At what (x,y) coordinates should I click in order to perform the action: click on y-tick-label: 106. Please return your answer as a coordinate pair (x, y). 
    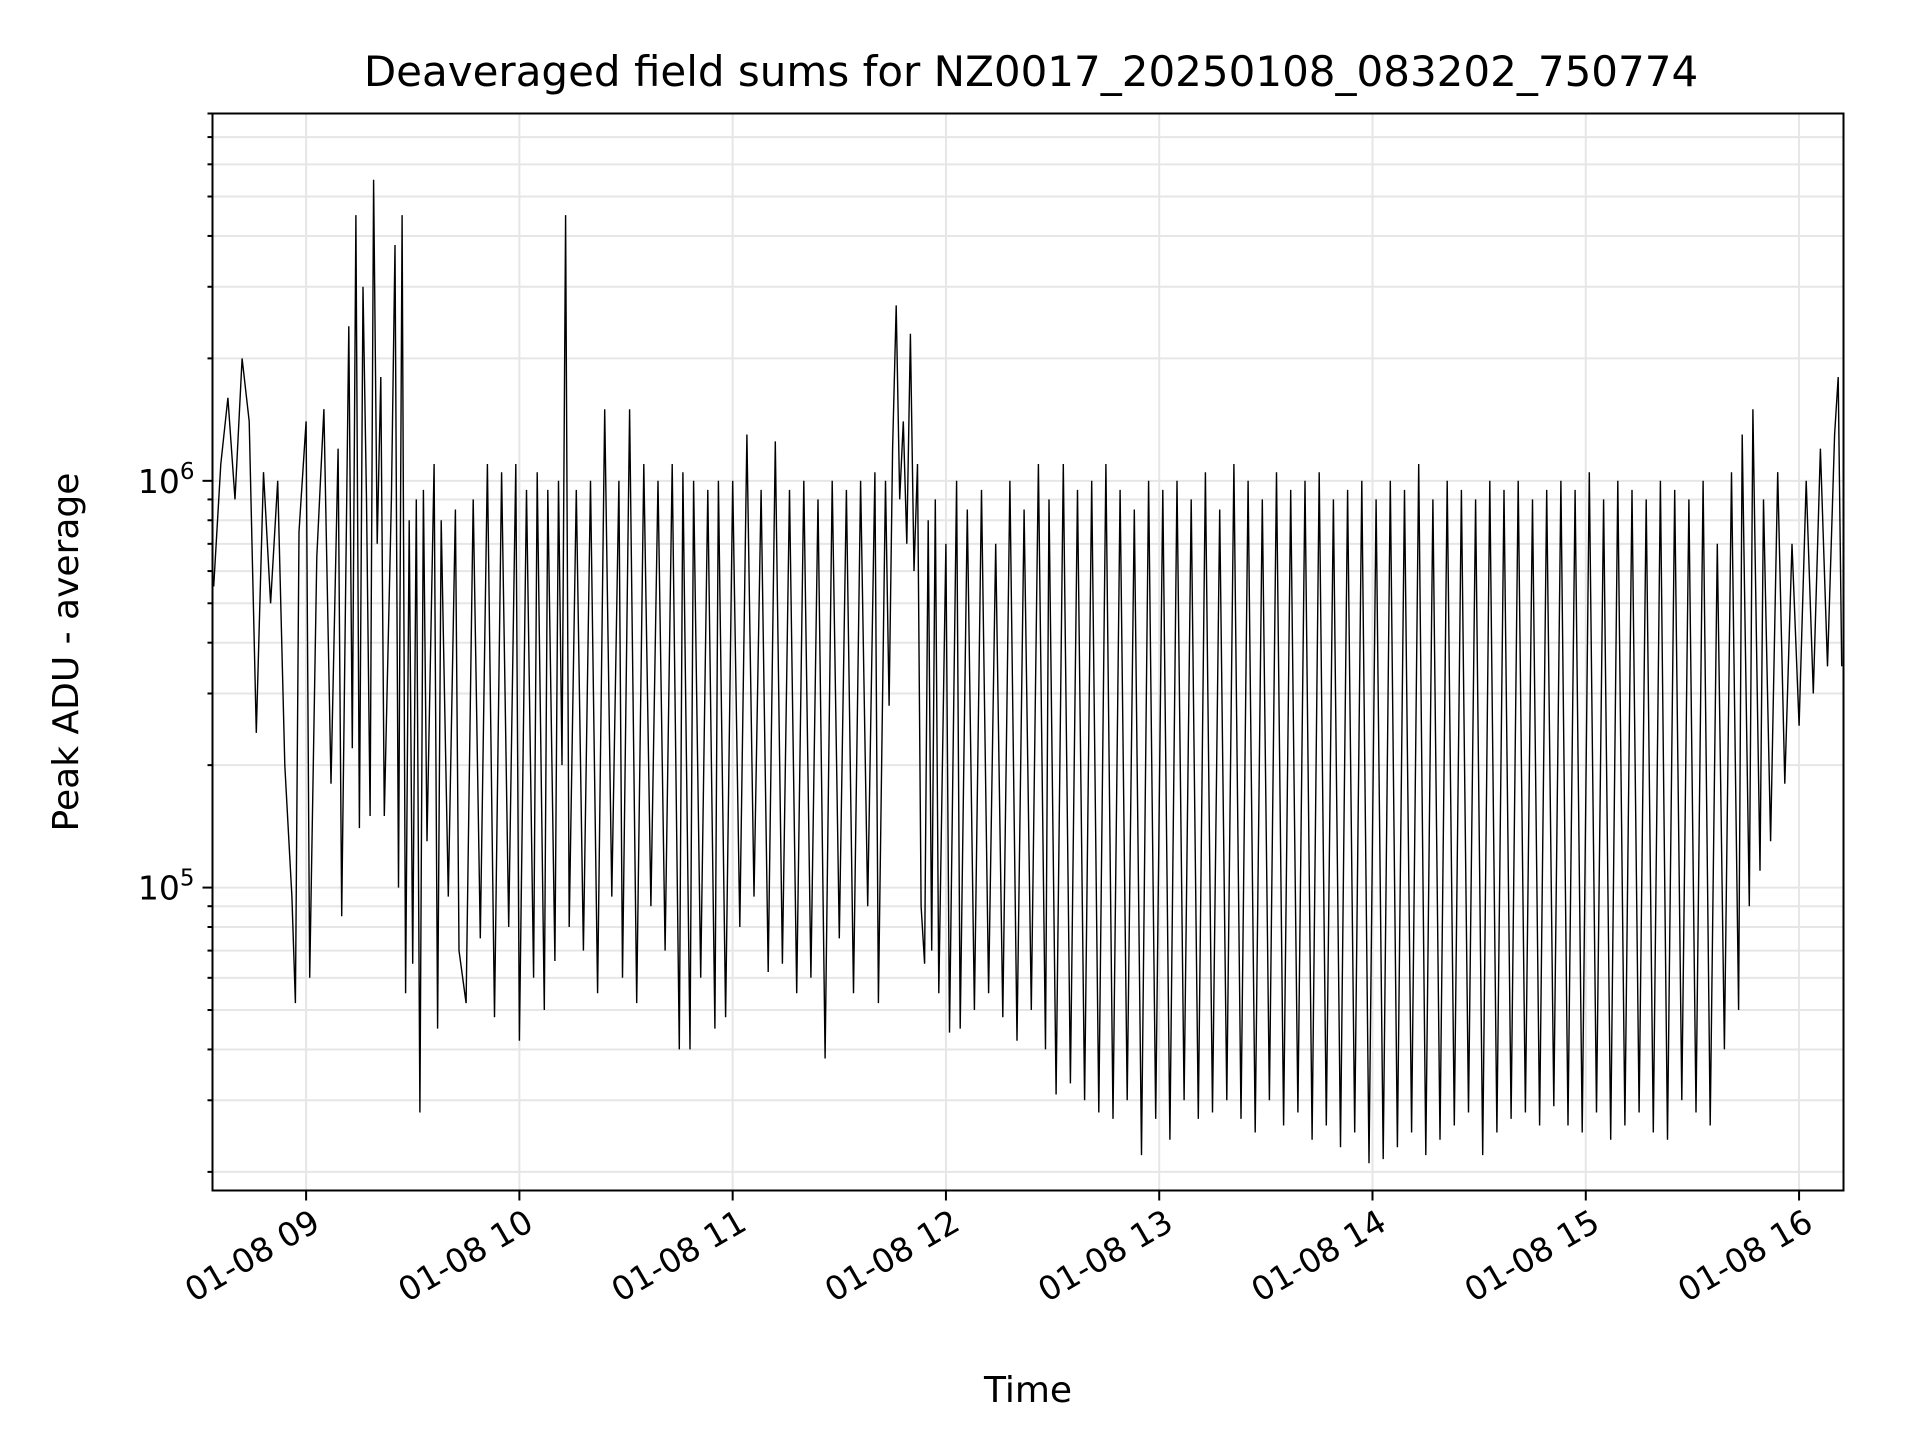
    Looking at the image, I should click on (166, 480).